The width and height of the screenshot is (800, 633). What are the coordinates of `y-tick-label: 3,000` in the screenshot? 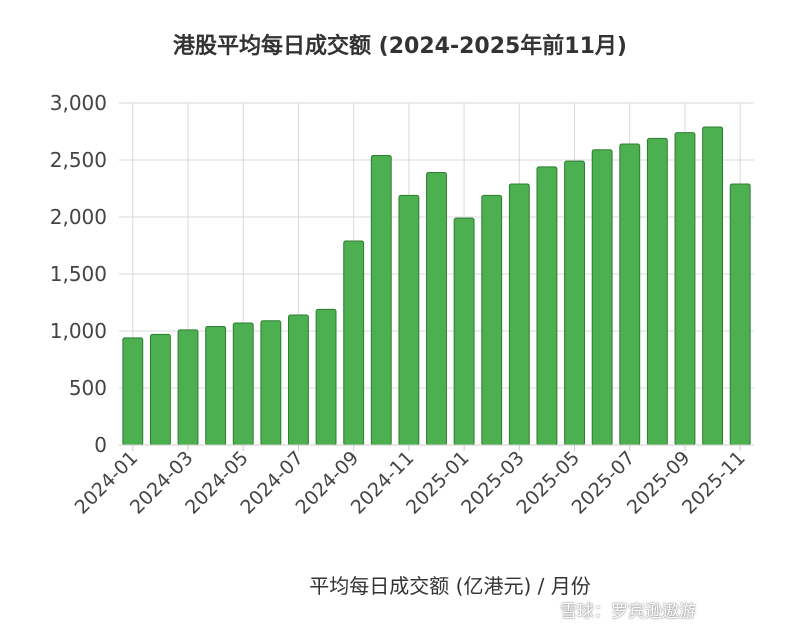 It's located at (78, 103).